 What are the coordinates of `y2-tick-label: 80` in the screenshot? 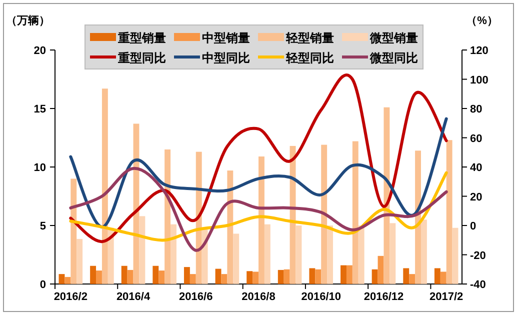 It's located at (476, 110).